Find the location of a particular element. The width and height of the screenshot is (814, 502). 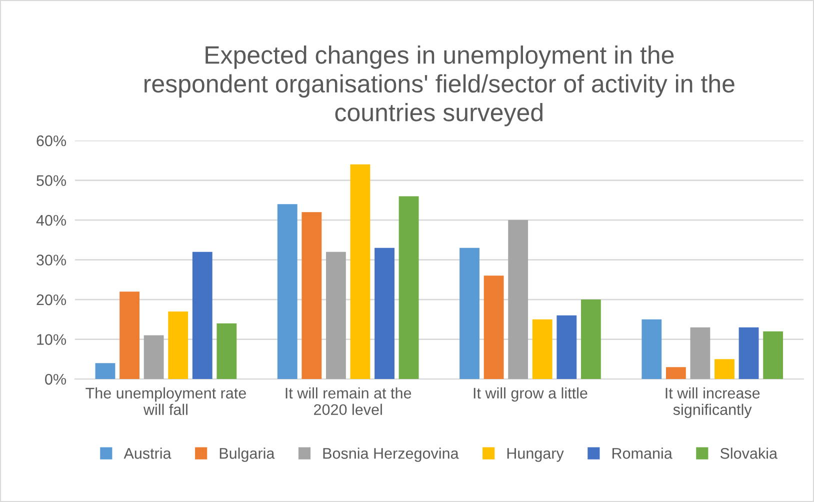

chart-title: Expected changes in unemployment in the respondent organisations' field/sector of activity in the countries surveyed is located at coordinates (439, 86).